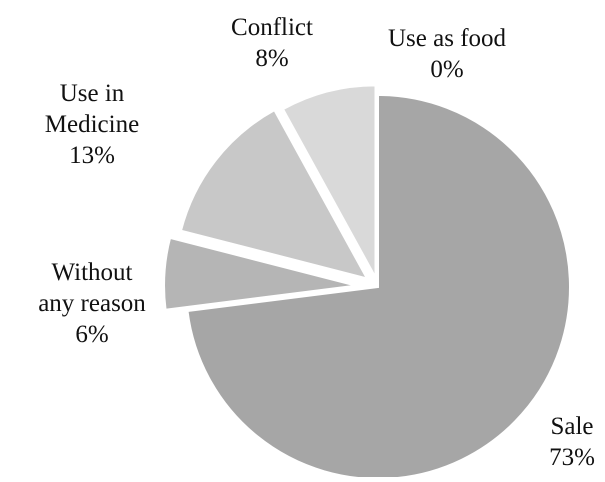 This screenshot has height=482, width=605. I want to click on data-label-category: Use in, so click(92, 93).